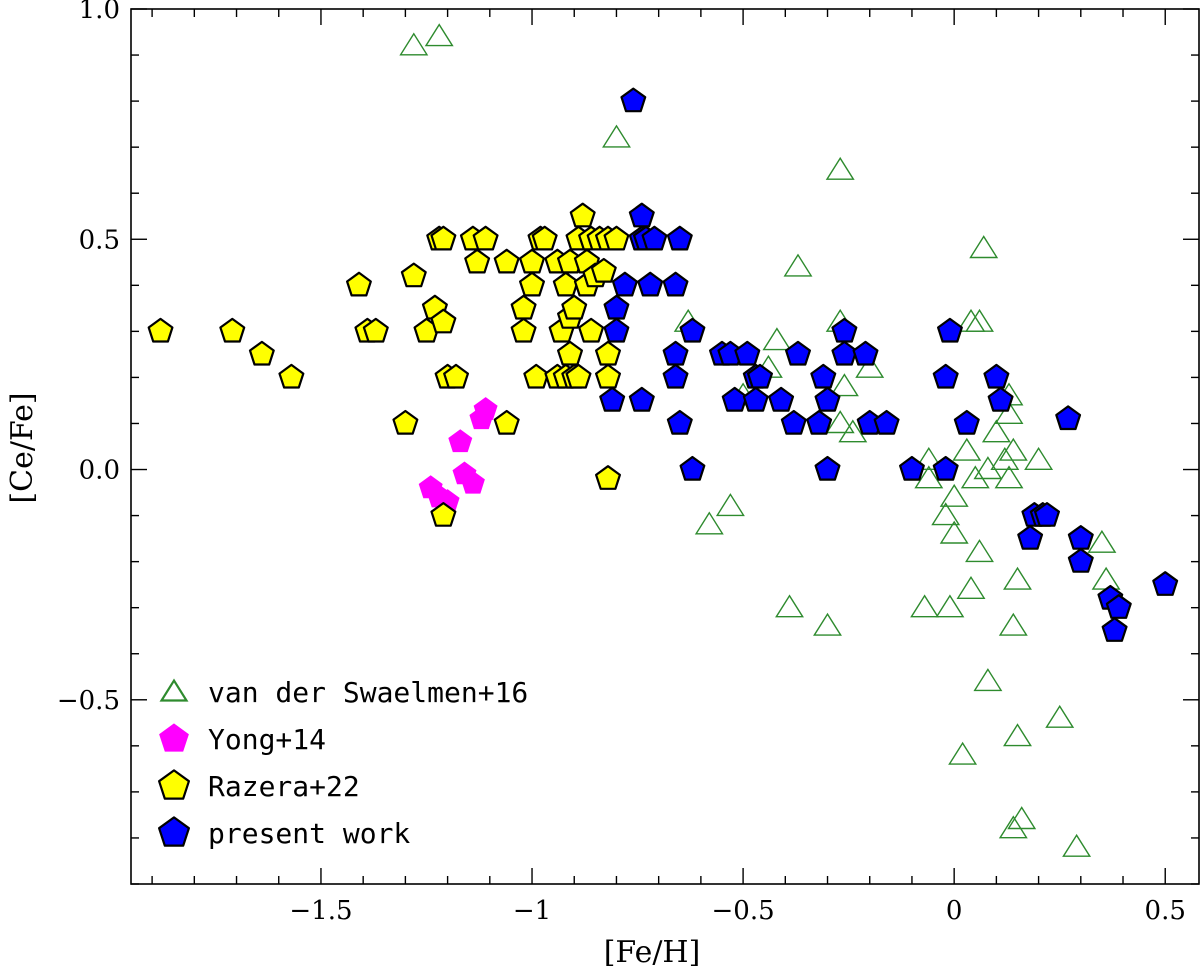 Image resolution: width=1200 pixels, height=971 pixels. I want to click on y-axis-title: [Ce/Fe], so click(22, 447).